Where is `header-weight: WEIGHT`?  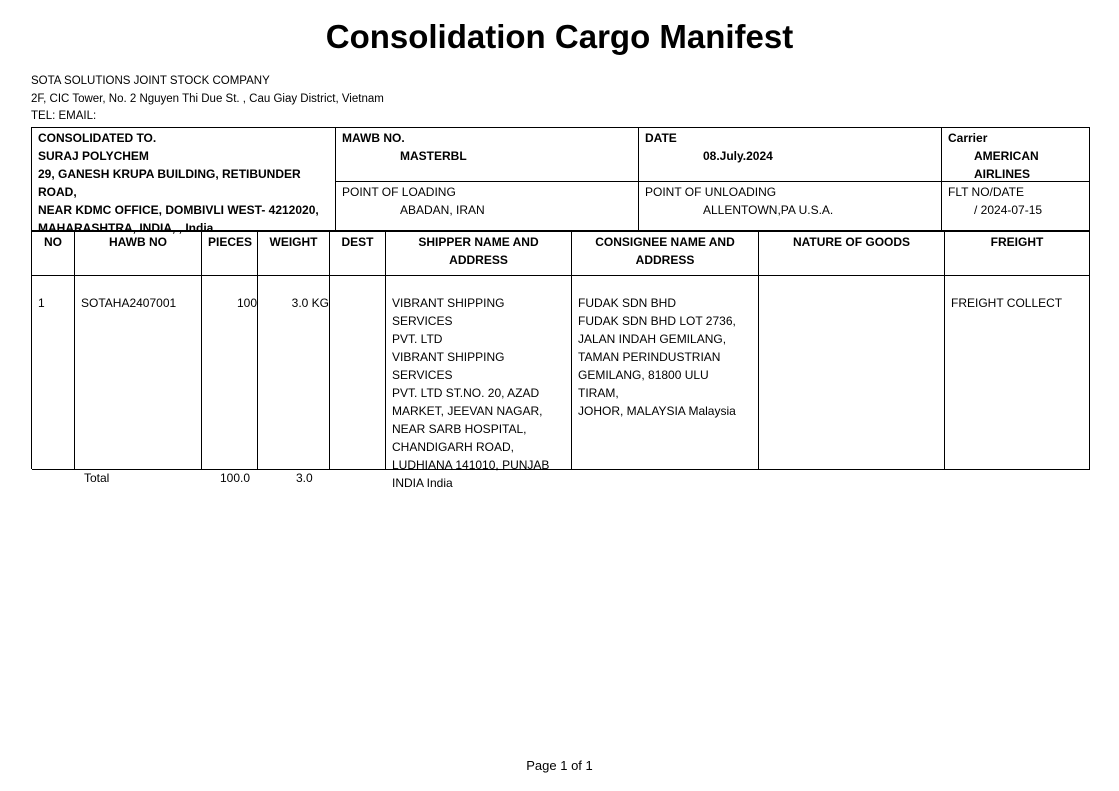
header-weight: WEIGHT is located at coordinates (294, 254).